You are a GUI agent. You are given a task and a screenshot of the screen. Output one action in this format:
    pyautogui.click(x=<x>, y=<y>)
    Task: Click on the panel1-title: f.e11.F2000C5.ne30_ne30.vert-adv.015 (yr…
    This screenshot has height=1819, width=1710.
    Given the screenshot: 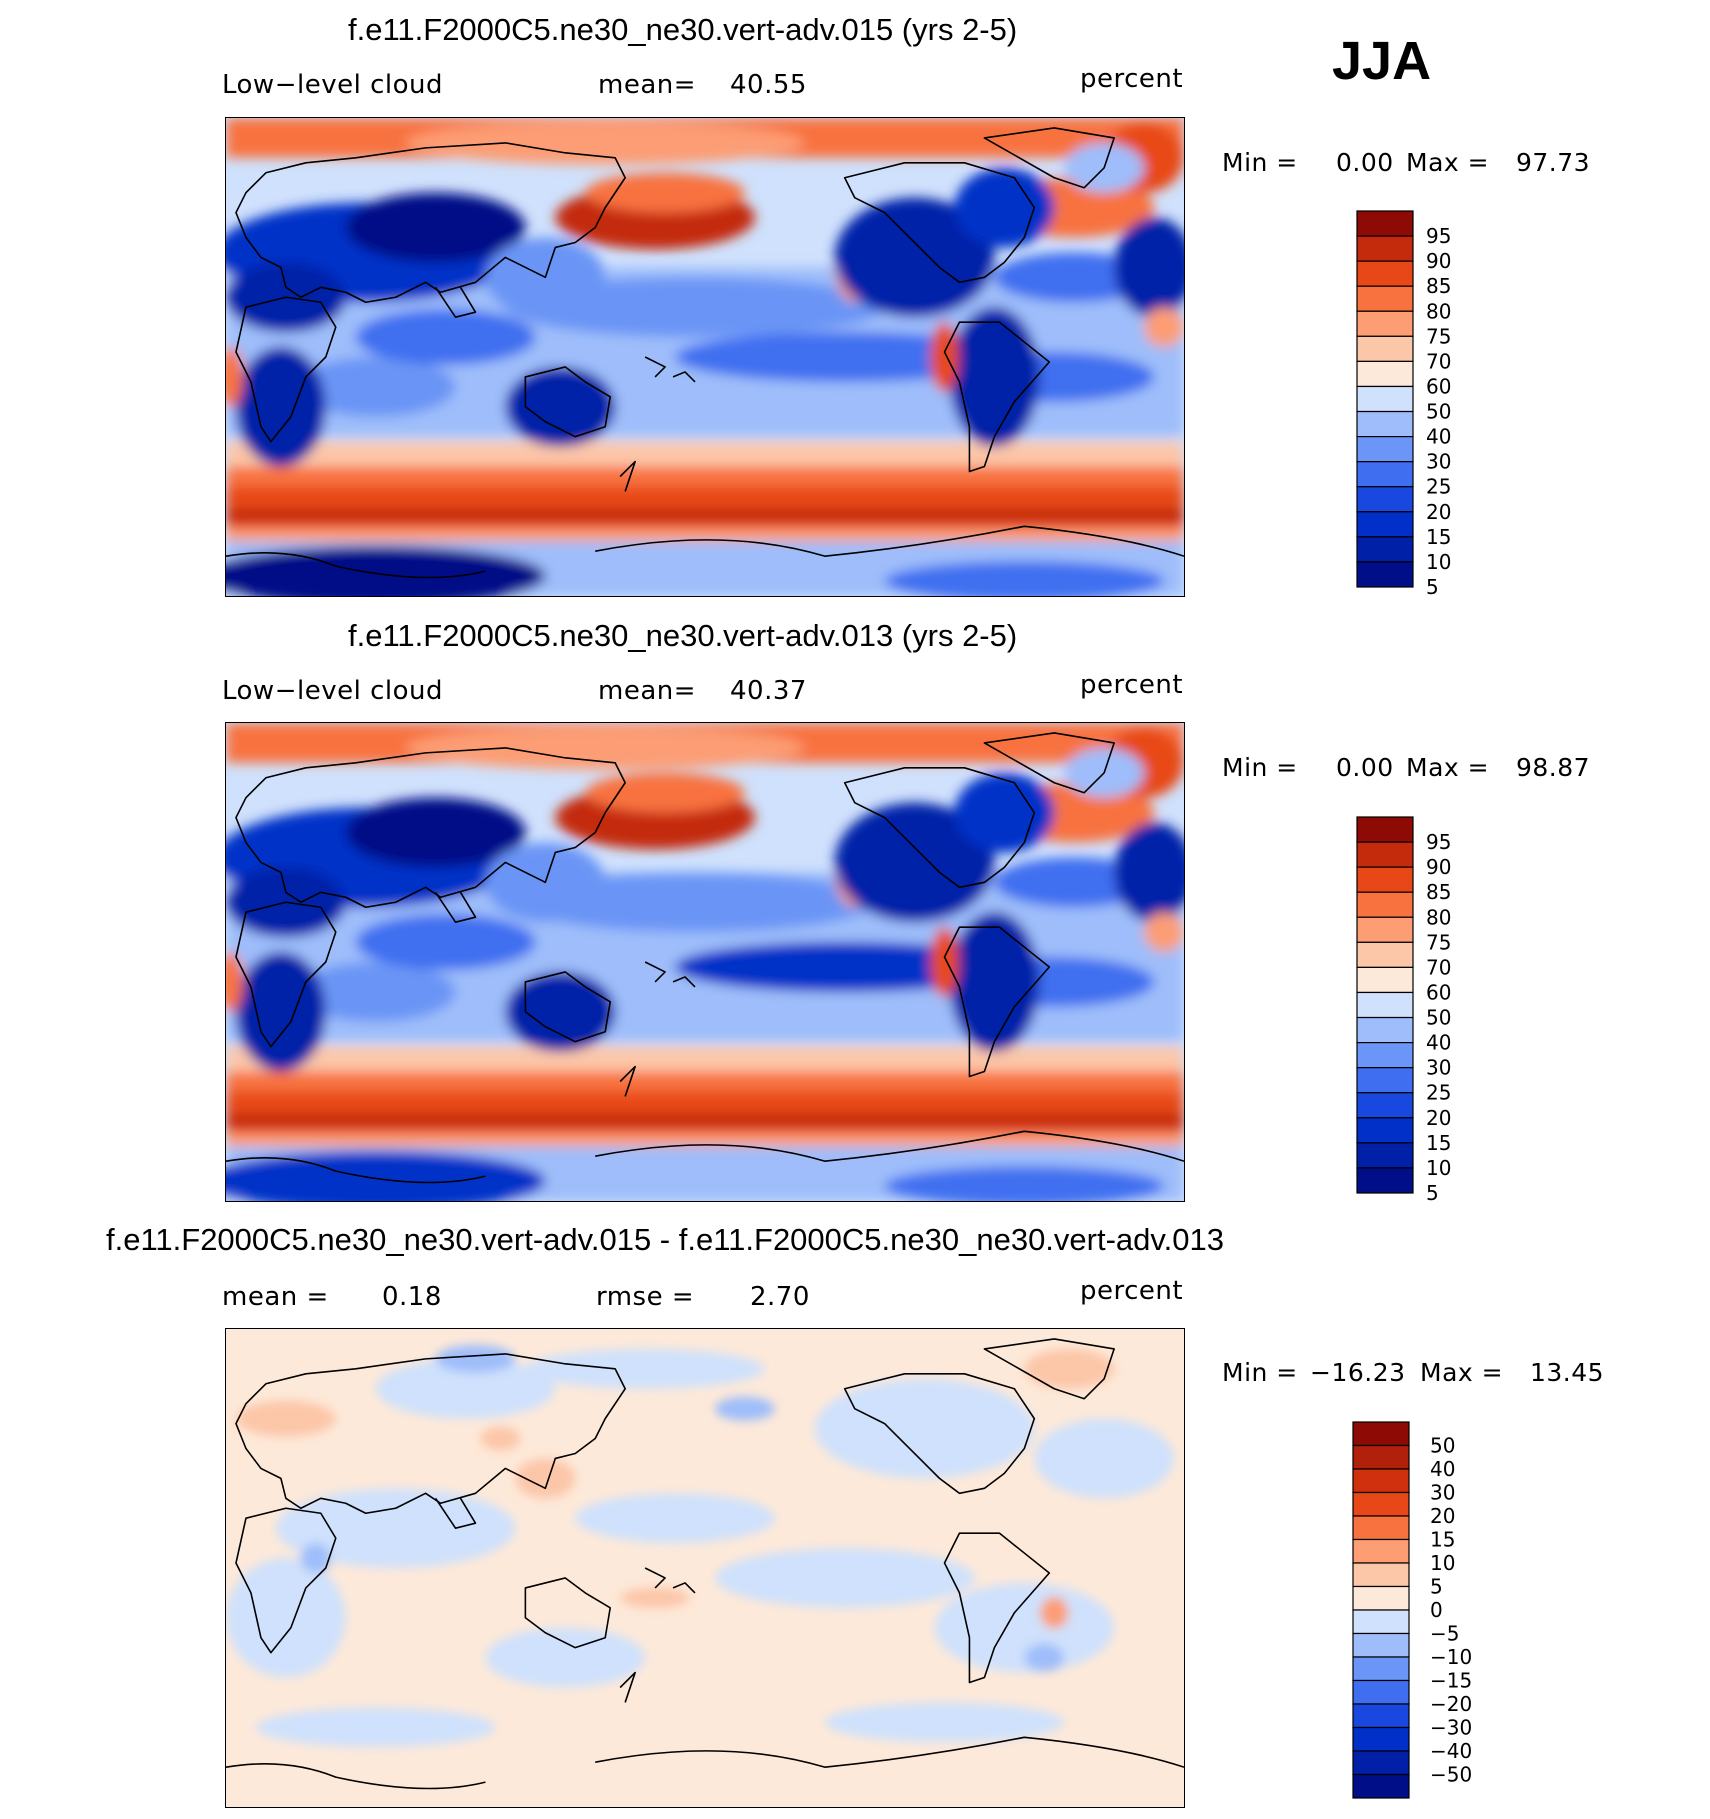 What is the action you would take?
    pyautogui.click(x=683, y=29)
    